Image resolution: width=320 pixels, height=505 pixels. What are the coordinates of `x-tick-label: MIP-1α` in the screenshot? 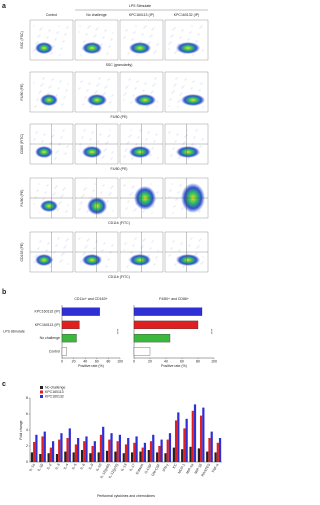 It's located at (189, 469).